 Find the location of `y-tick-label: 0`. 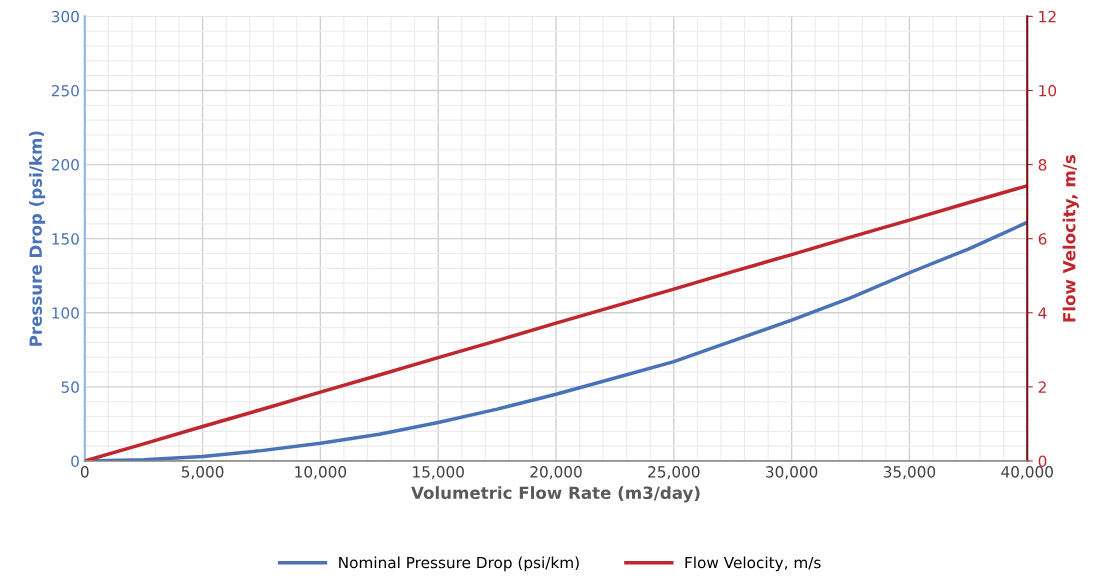

y-tick-label: 0 is located at coordinates (75, 461).